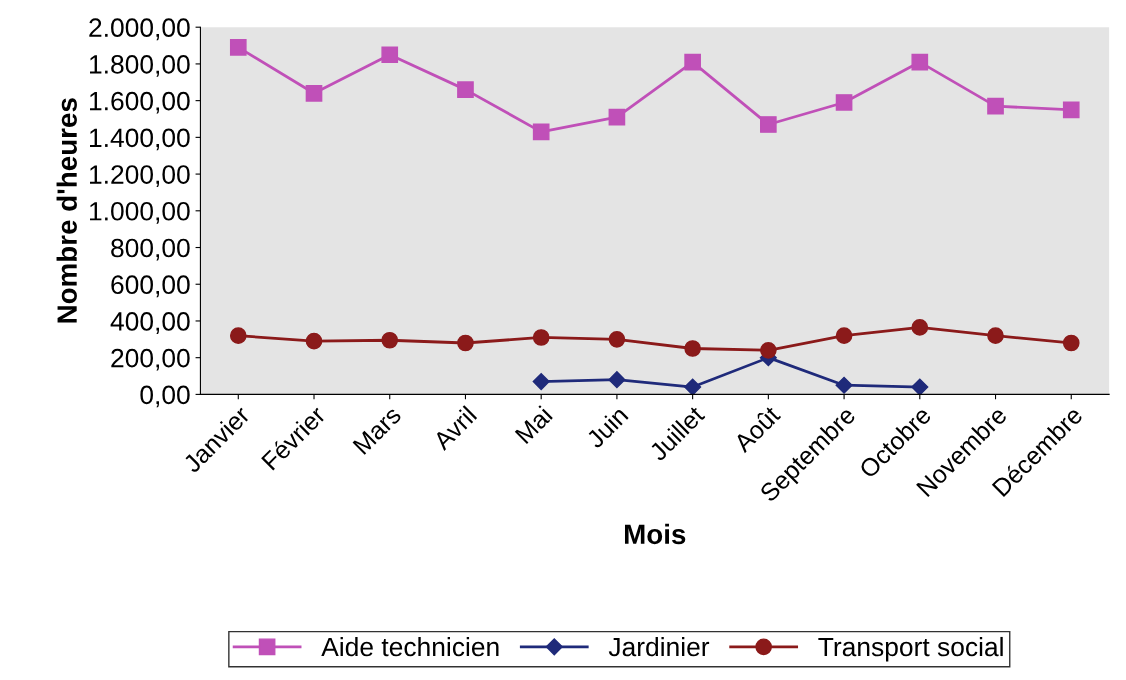  Describe the element at coordinates (150, 249) in the screenshot. I see `y-tick-label: 800,00` at that location.